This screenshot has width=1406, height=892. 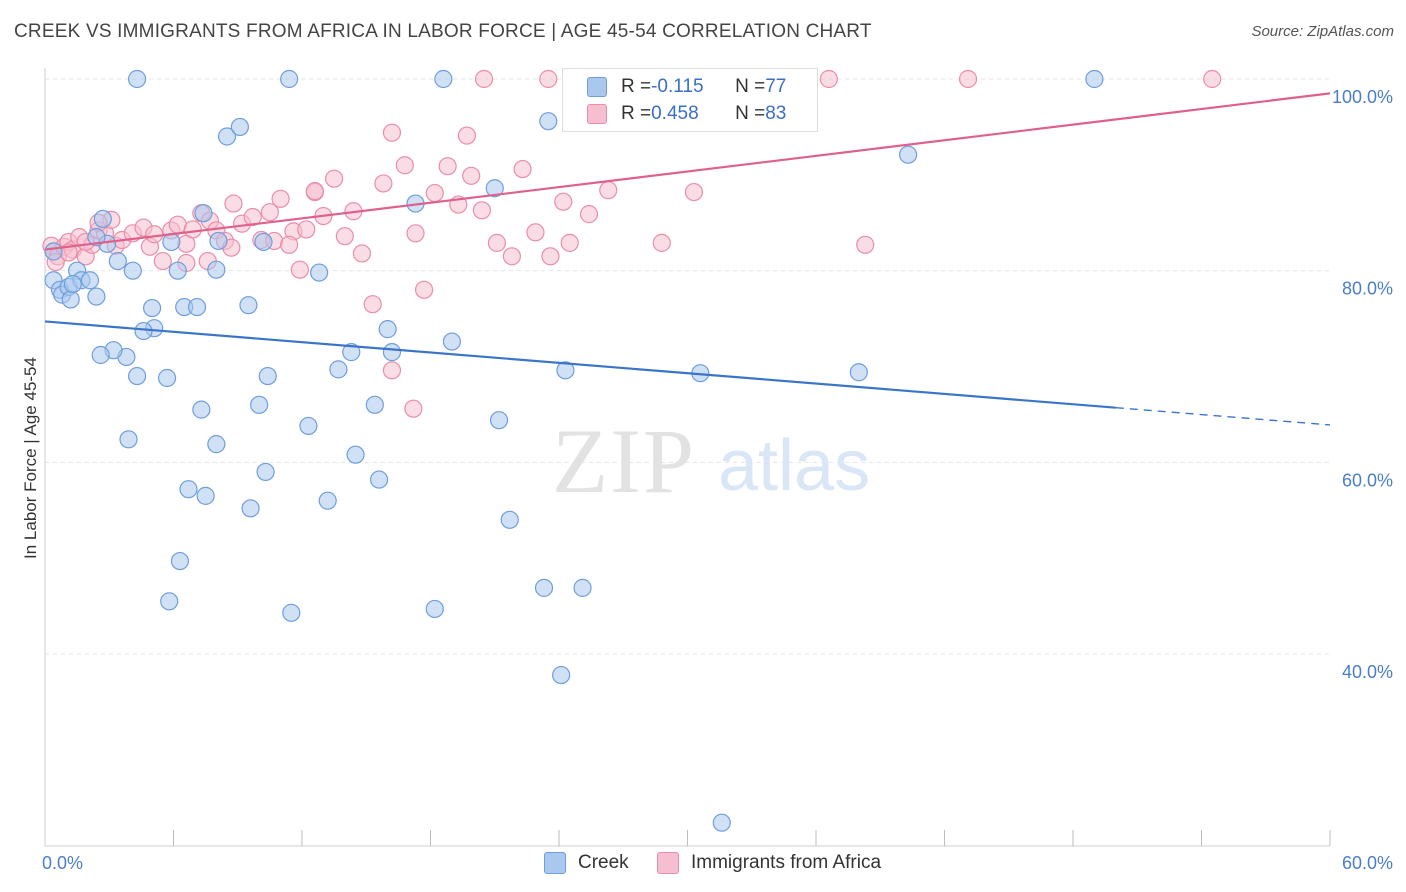 I want to click on creek-legend-swatch, so click(x=555, y=863).